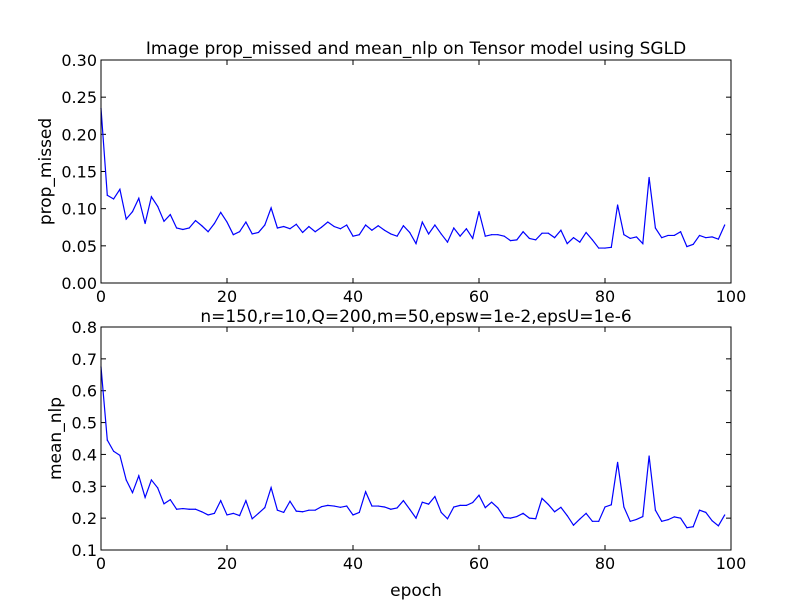 This screenshot has height=612, width=812. I want to click on mean-nlp-y-axis-label: mean_nlp, so click(56, 438).